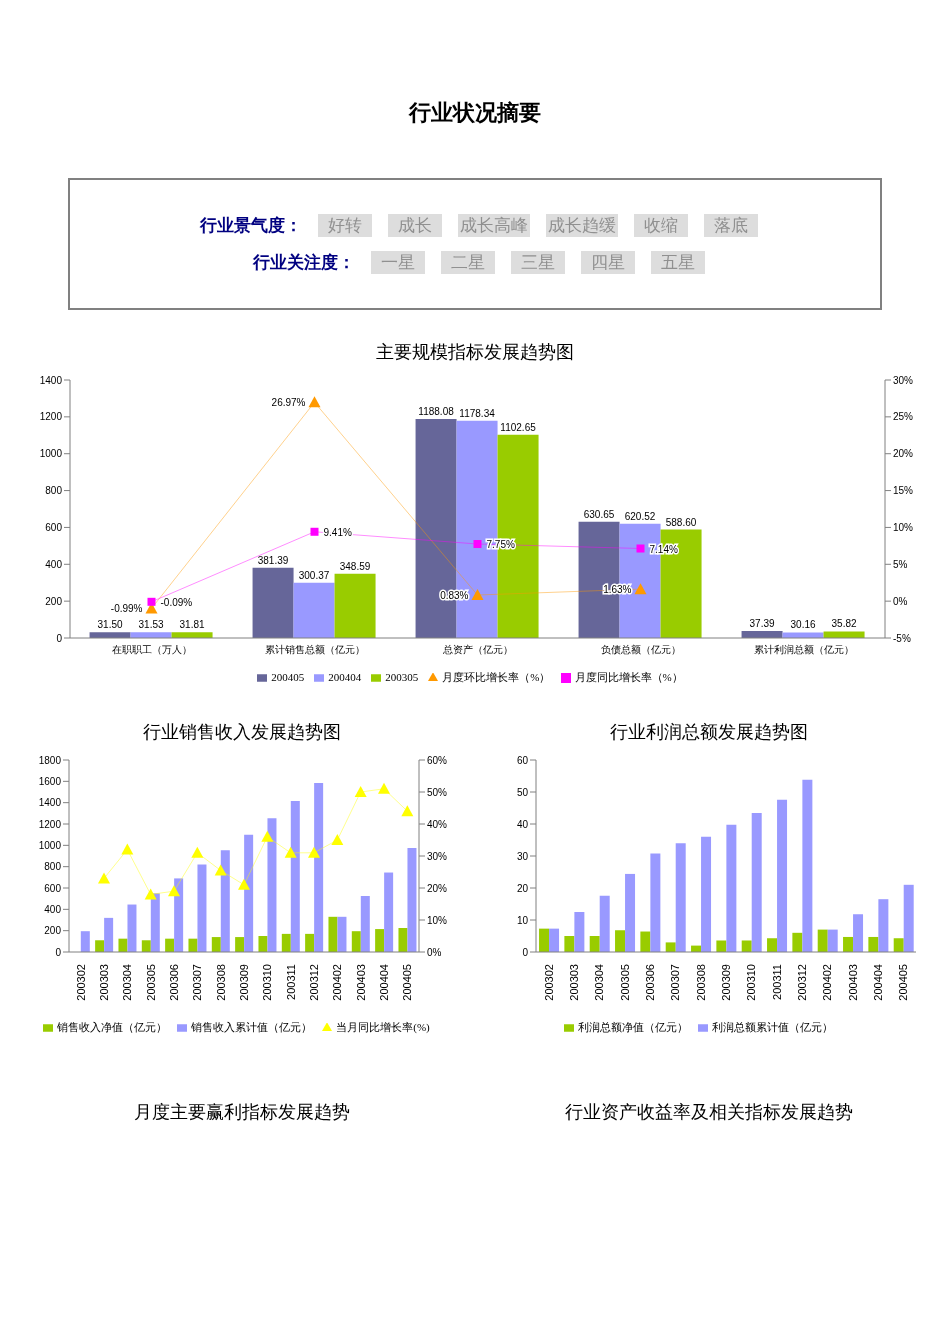 The height and width of the screenshot is (1344, 950). Describe the element at coordinates (54, 527) in the screenshot. I see `y-tick-label: 600` at that location.